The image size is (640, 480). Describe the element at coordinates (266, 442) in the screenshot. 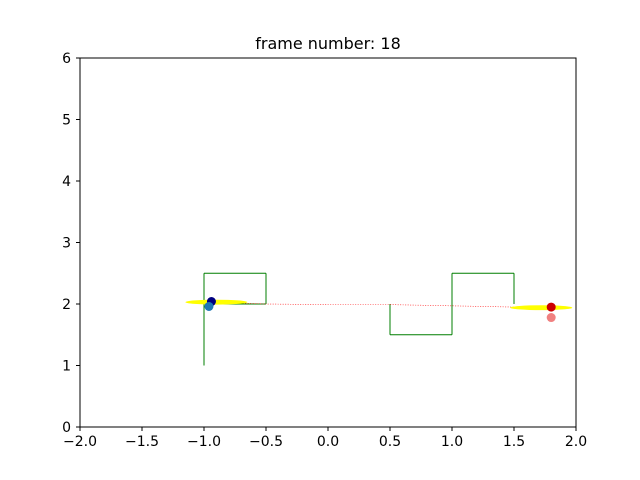

I see `x-tick-label: −0.5` at that location.